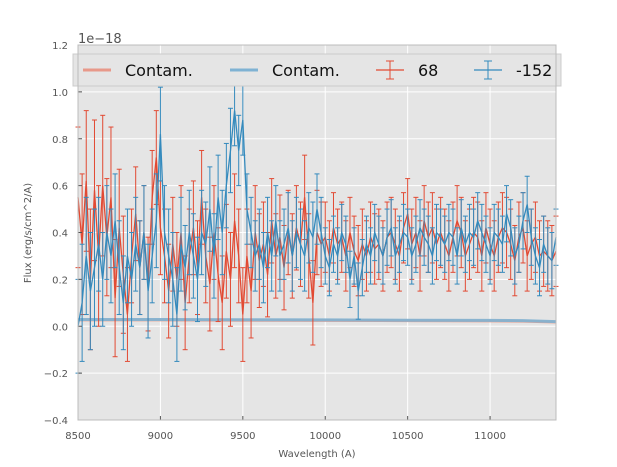  What do you see at coordinates (60, 327) in the screenshot?
I see `y-tick-label: 0.0` at bounding box center [60, 327].